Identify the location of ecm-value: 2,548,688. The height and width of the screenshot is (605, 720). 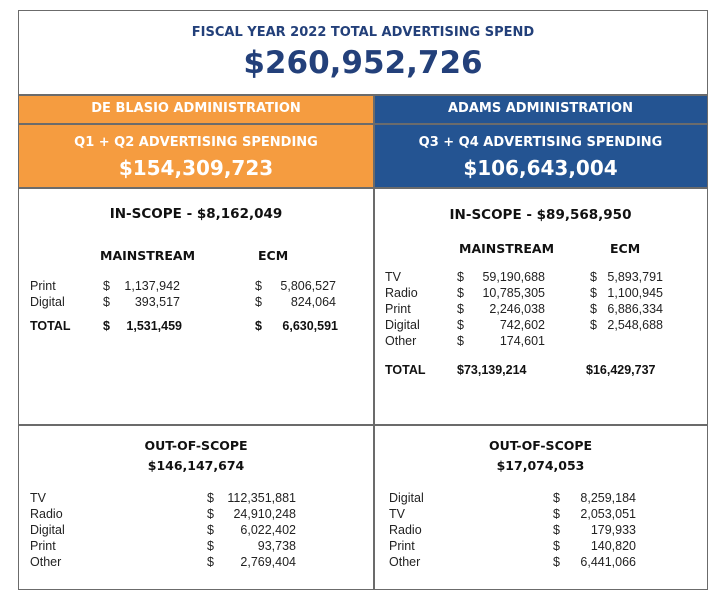
(635, 325).